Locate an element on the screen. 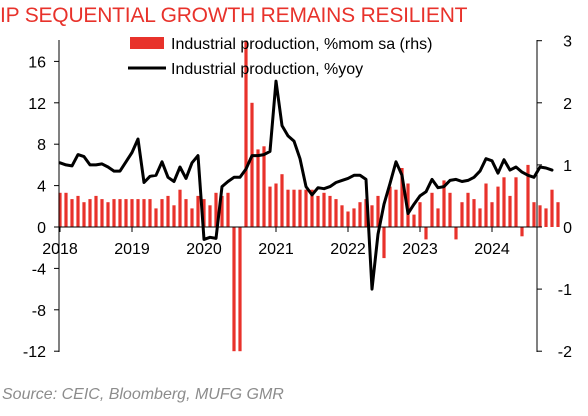 The image size is (588, 416). legend-label-mom: Industrial production, %mom sa (rhs) is located at coordinates (301, 44).